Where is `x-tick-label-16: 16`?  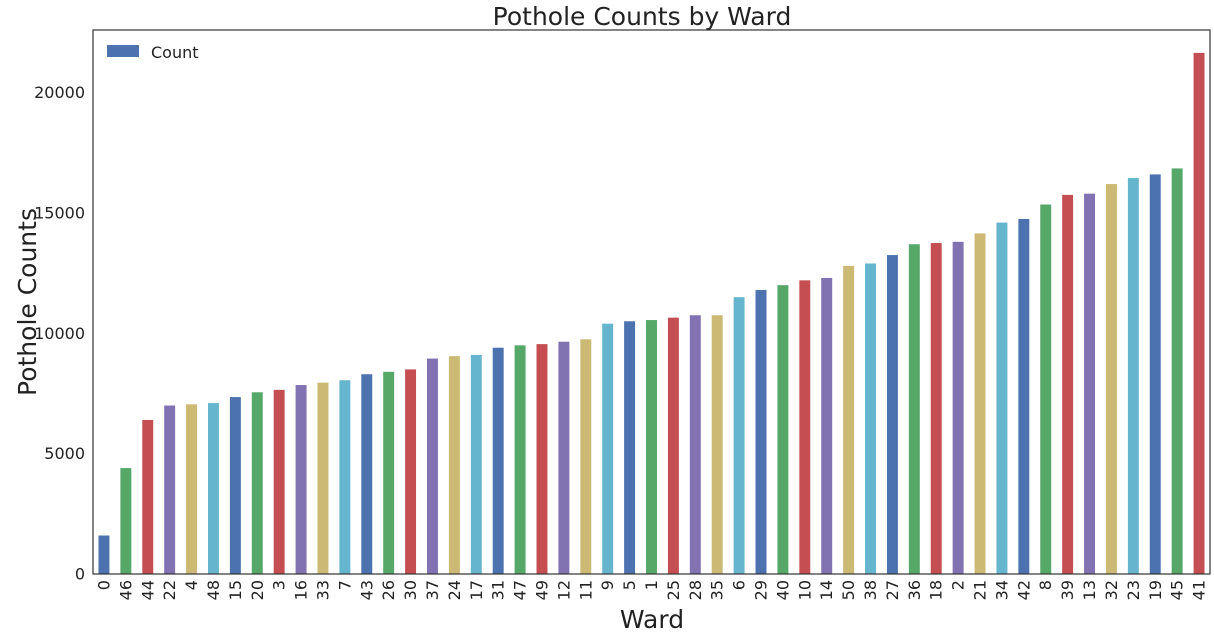 x-tick-label-16: 16 is located at coordinates (301, 590).